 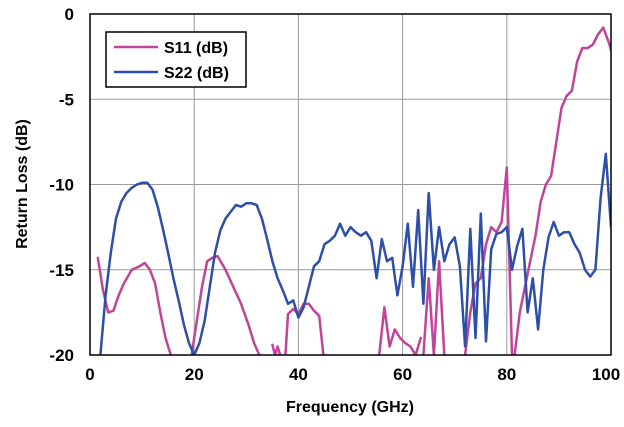 I want to click on legend-label-s22: S22 (dB), so click(x=196, y=73).